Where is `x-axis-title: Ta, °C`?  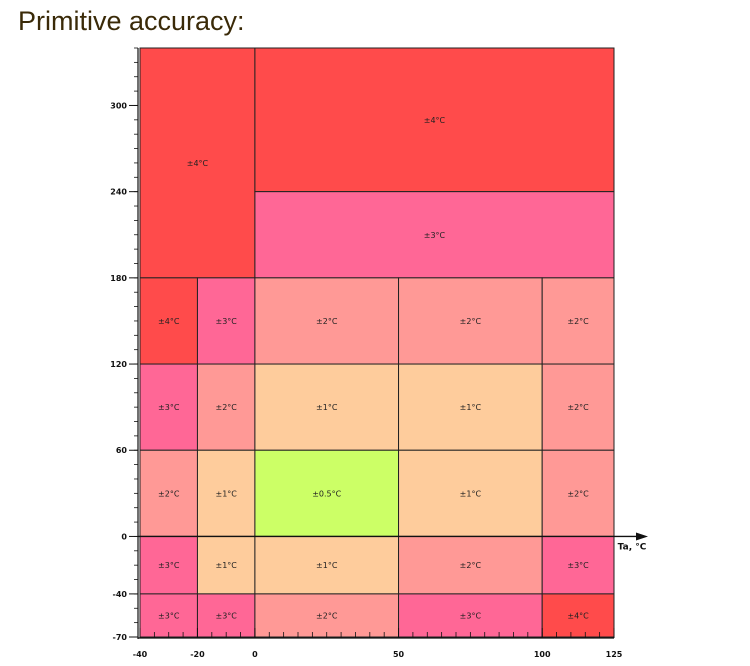 x-axis-title: Ta, °C is located at coordinates (632, 547).